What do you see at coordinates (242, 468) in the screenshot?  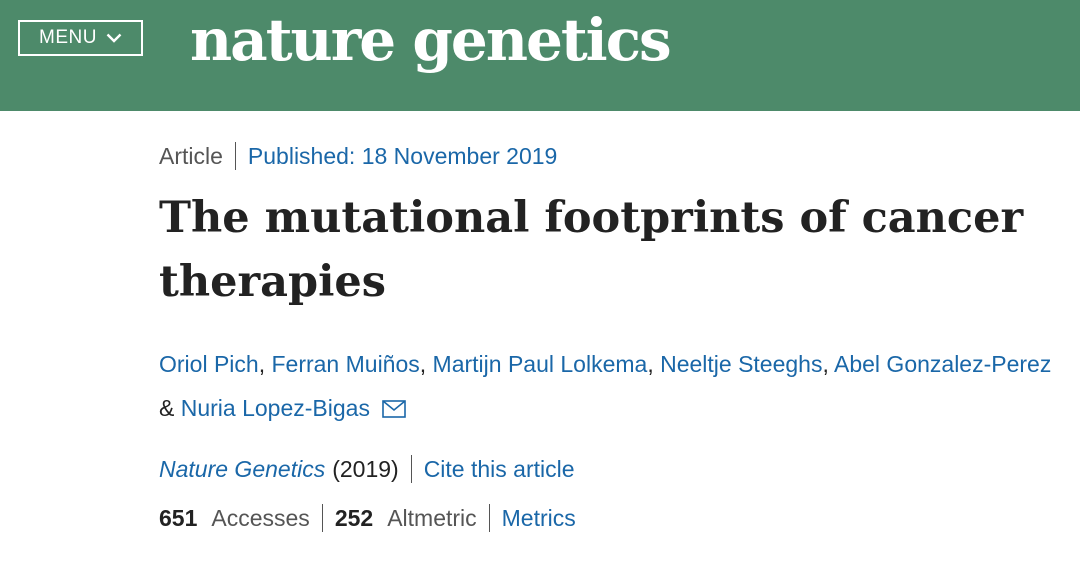 I see `journal-name: Nature Genetics` at bounding box center [242, 468].